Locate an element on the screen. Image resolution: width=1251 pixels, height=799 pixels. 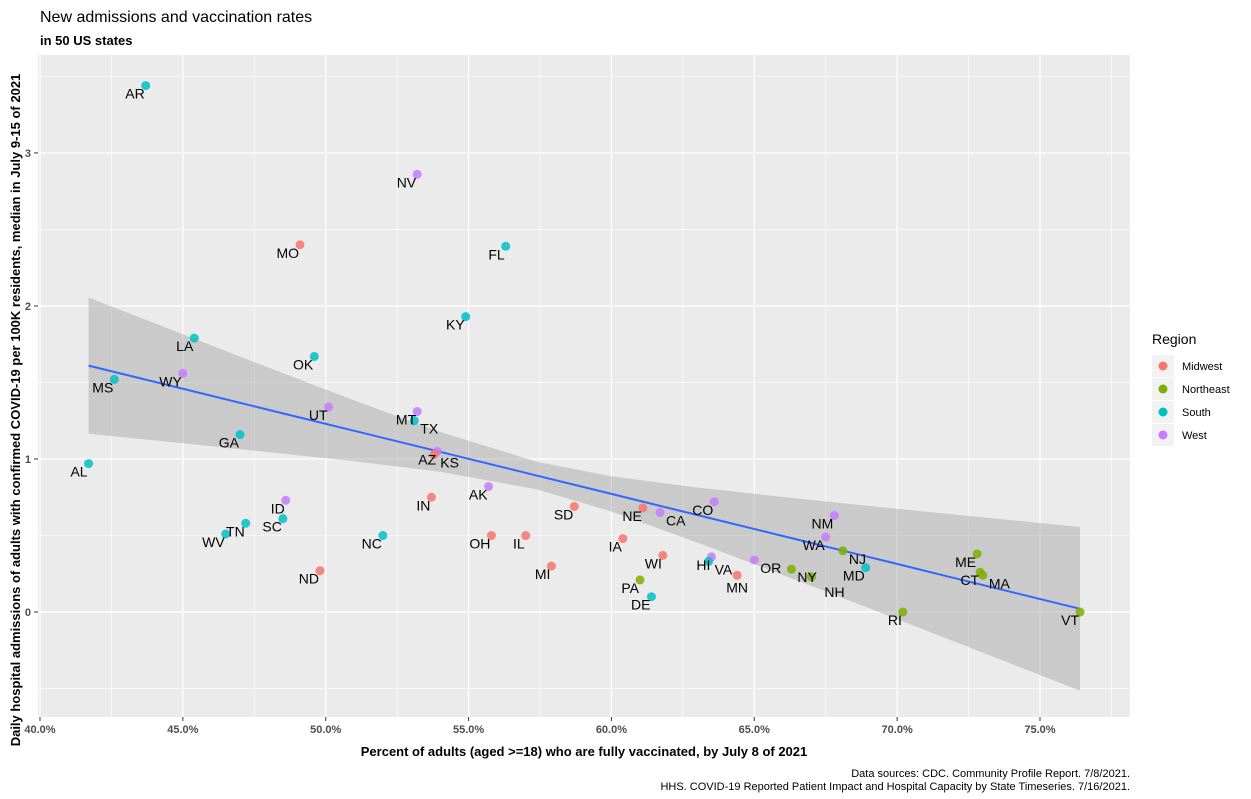
label-ga: GA is located at coordinates (229, 443).